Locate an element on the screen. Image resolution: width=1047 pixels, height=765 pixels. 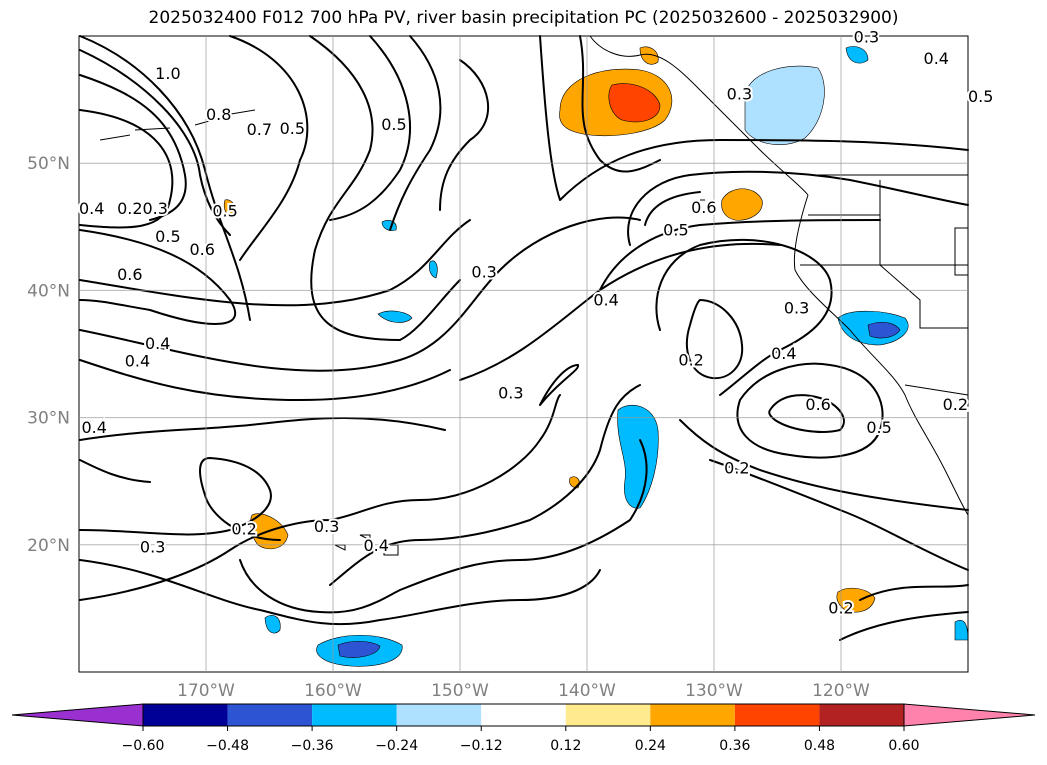
colorbar-under-arrow is located at coordinates (77, 715).